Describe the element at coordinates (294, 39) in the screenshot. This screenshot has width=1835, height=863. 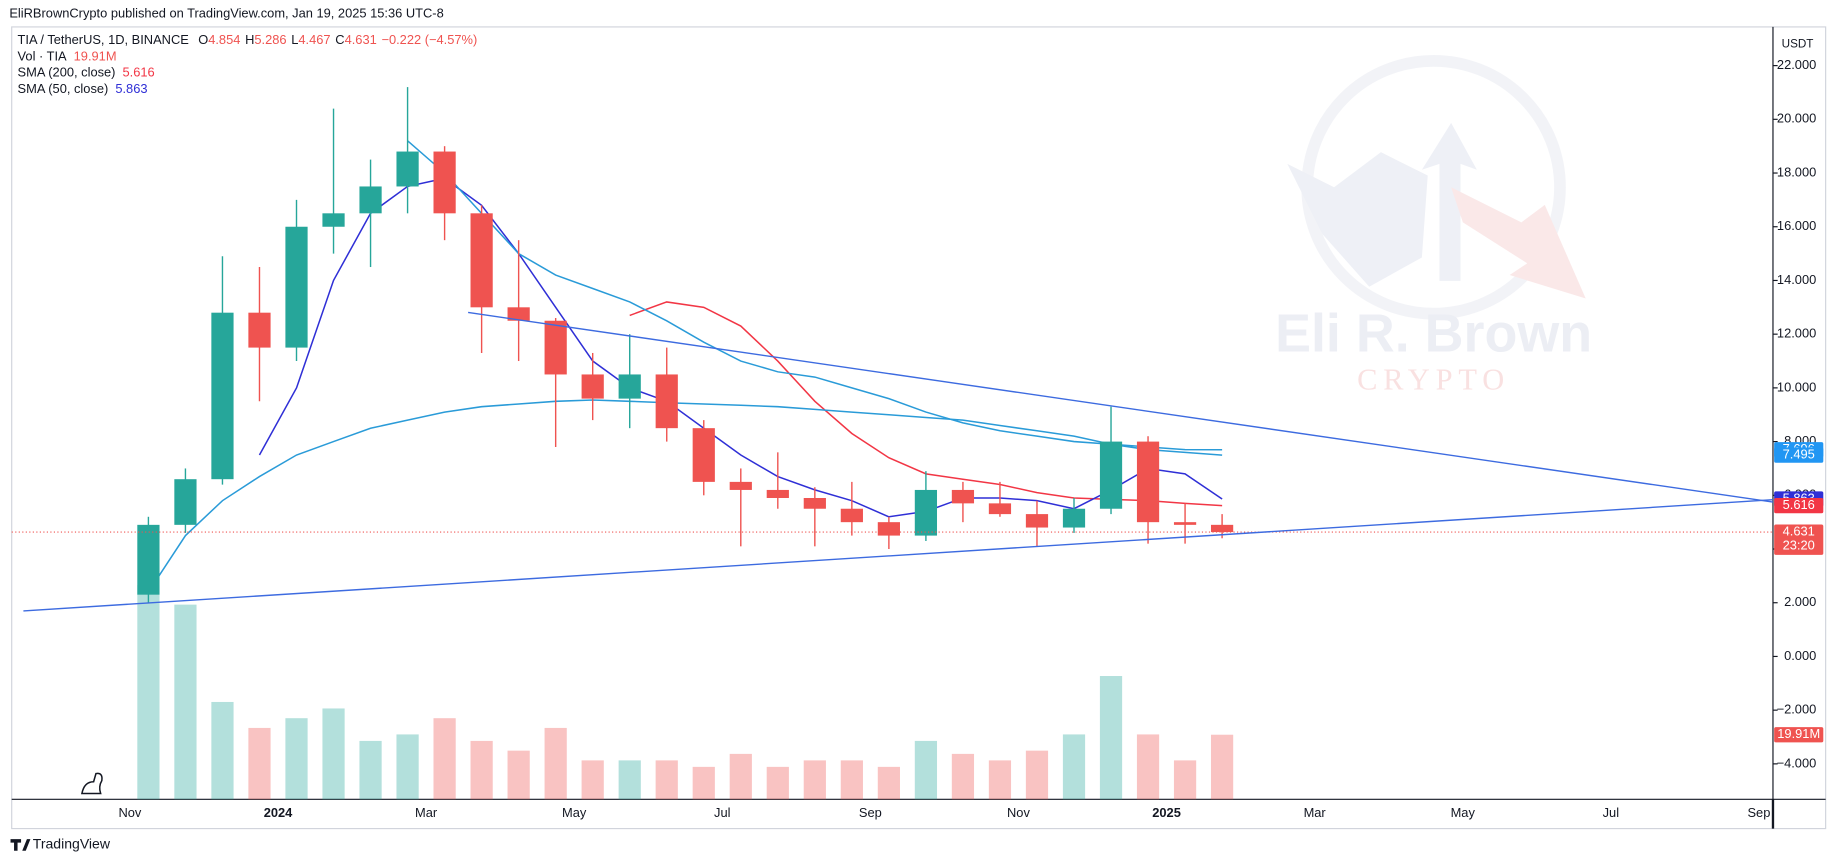
I see `ohlc-key: L` at that location.